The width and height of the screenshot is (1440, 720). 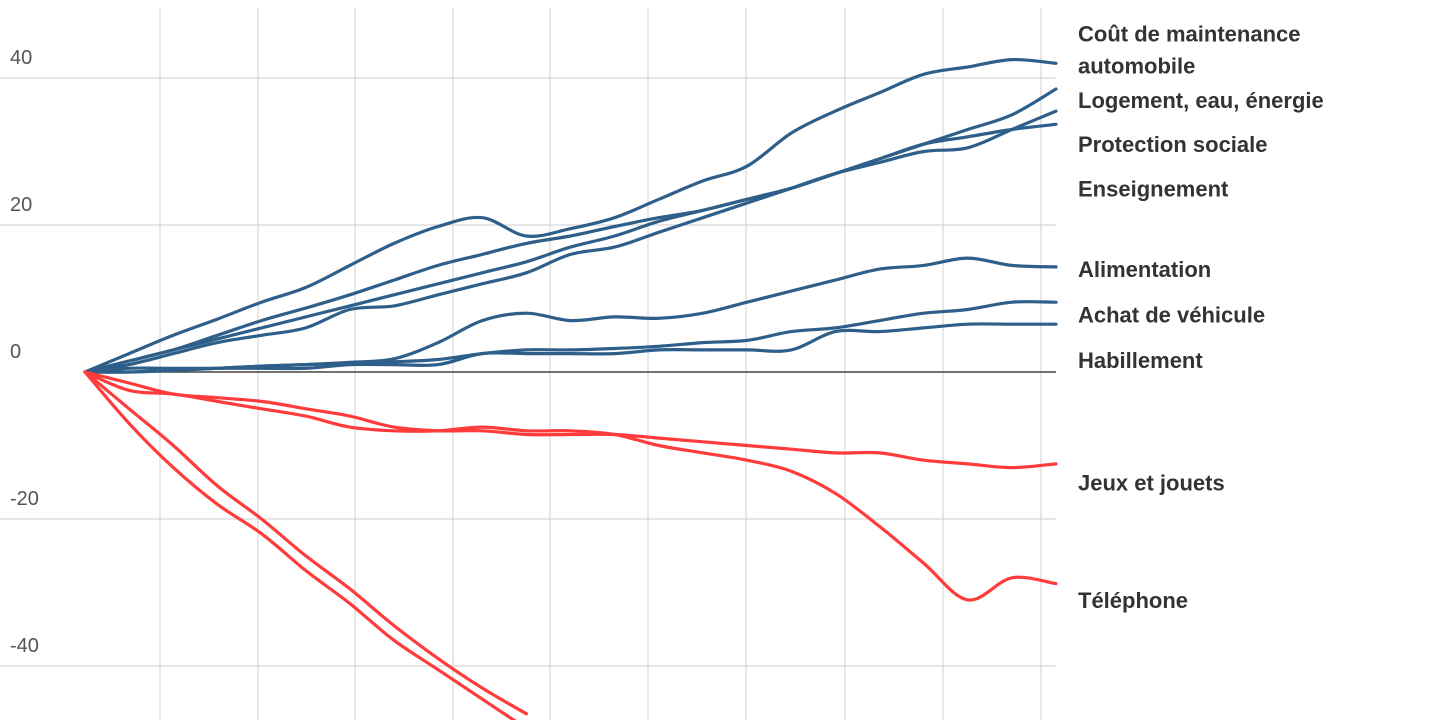 I want to click on y-axis-ticks: 40 20 0 -20 -40, so click(x=24, y=352).